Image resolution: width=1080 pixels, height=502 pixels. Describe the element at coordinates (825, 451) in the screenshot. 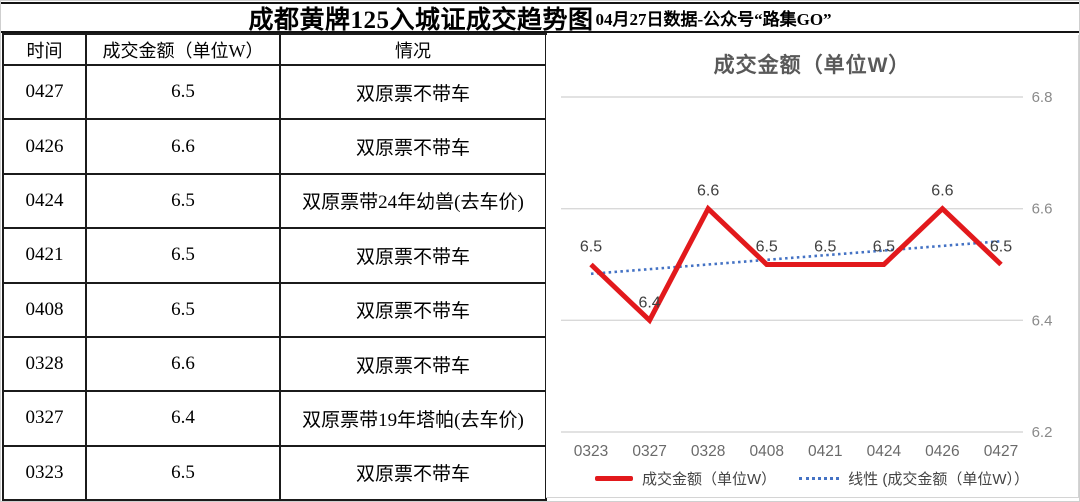

I see `x-axis-tick-label: 0421` at that location.